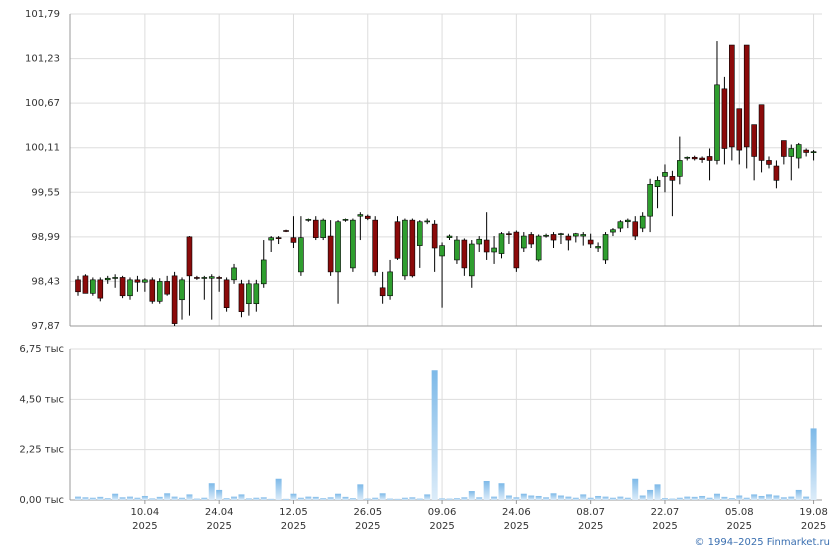 This screenshot has height=550, width=840. What do you see at coordinates (42, 59) in the screenshot?
I see `y-tick-label: 101,23` at bounding box center [42, 59].